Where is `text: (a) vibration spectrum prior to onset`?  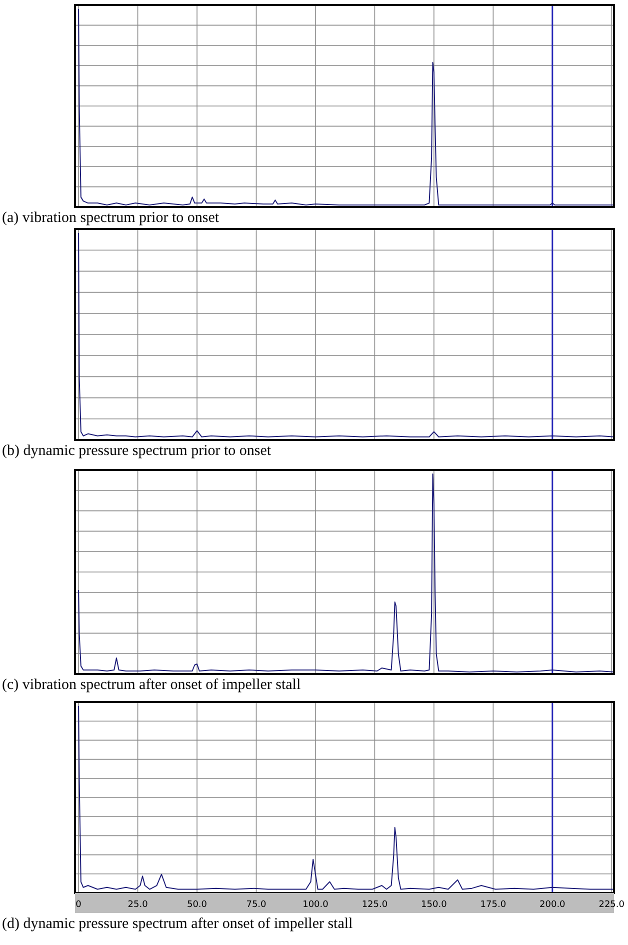 text: (a) vibration spectrum prior to onset is located at coordinates (111, 218).